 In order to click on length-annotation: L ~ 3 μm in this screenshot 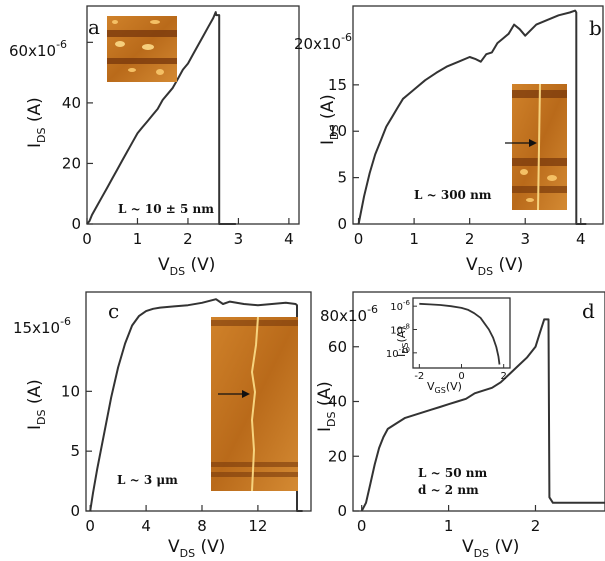, I will do `click(147, 480)`.